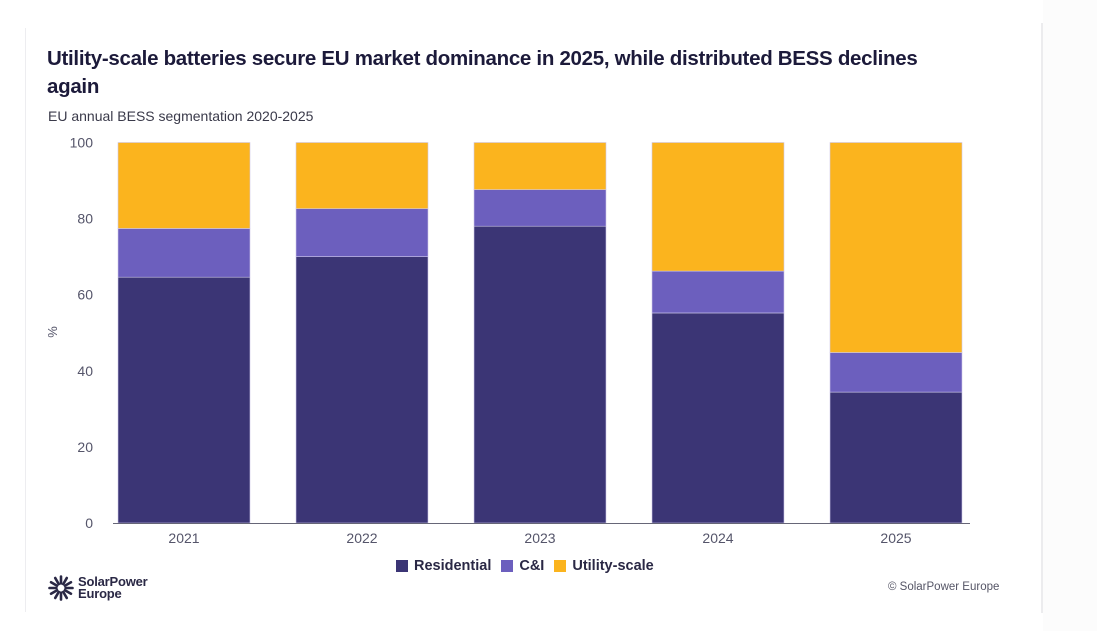  Describe the element at coordinates (1070, 315) in the screenshot. I see `right-margin-panel` at that location.